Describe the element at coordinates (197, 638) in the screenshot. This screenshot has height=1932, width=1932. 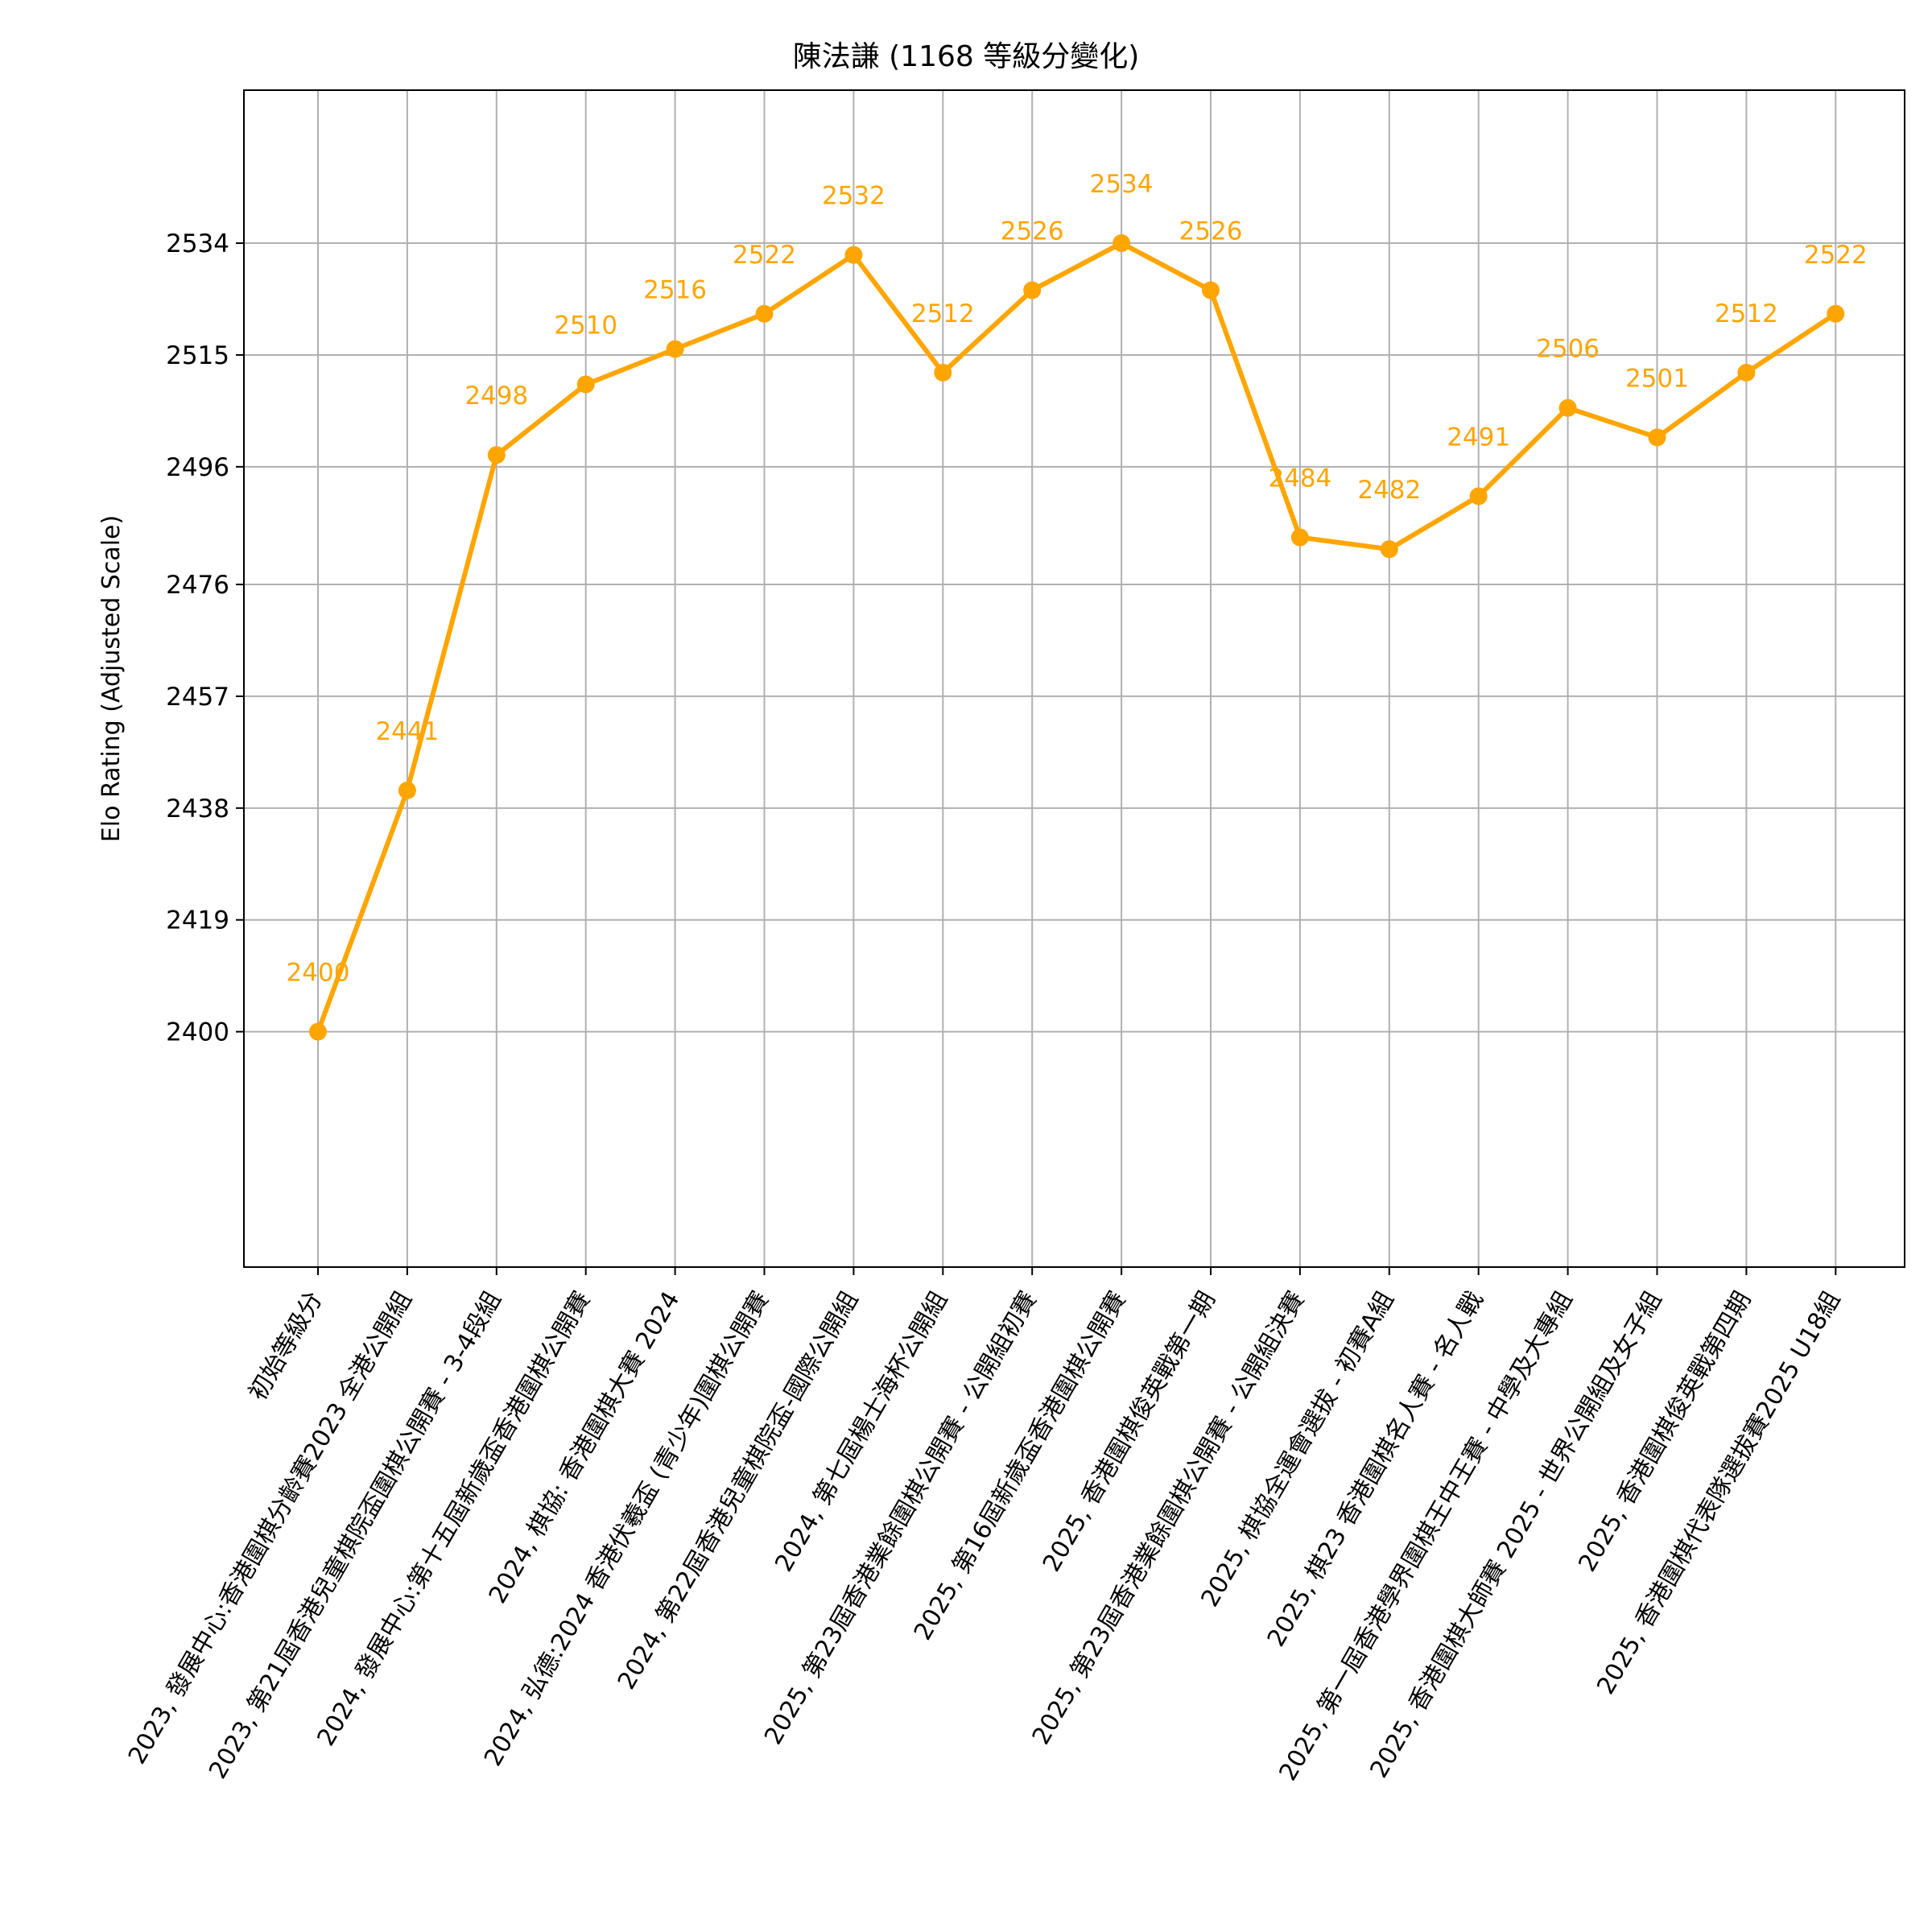
I see `y-tick-labels: 2400 2419 2438 2457 2476 2496 2515 2534` at that location.